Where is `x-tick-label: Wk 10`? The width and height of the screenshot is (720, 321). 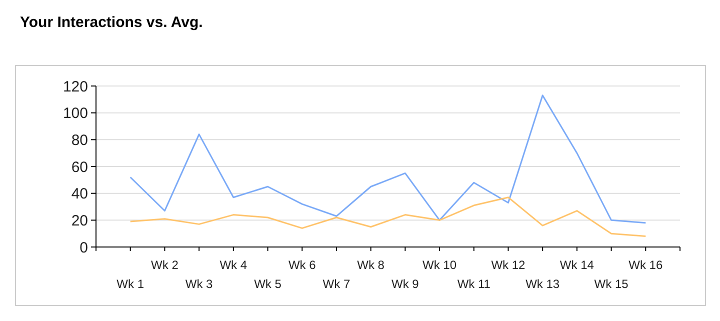
x-tick-label: Wk 10 is located at coordinates (439, 265).